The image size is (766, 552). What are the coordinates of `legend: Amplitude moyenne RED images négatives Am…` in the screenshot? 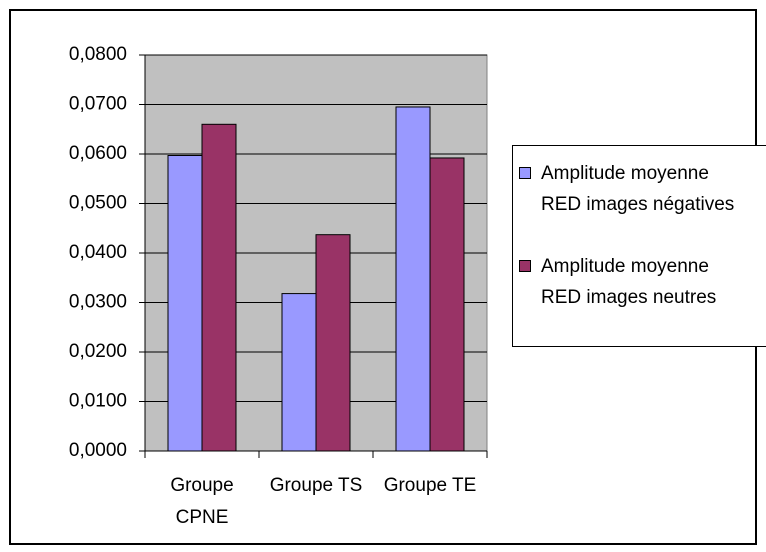 It's located at (639, 246).